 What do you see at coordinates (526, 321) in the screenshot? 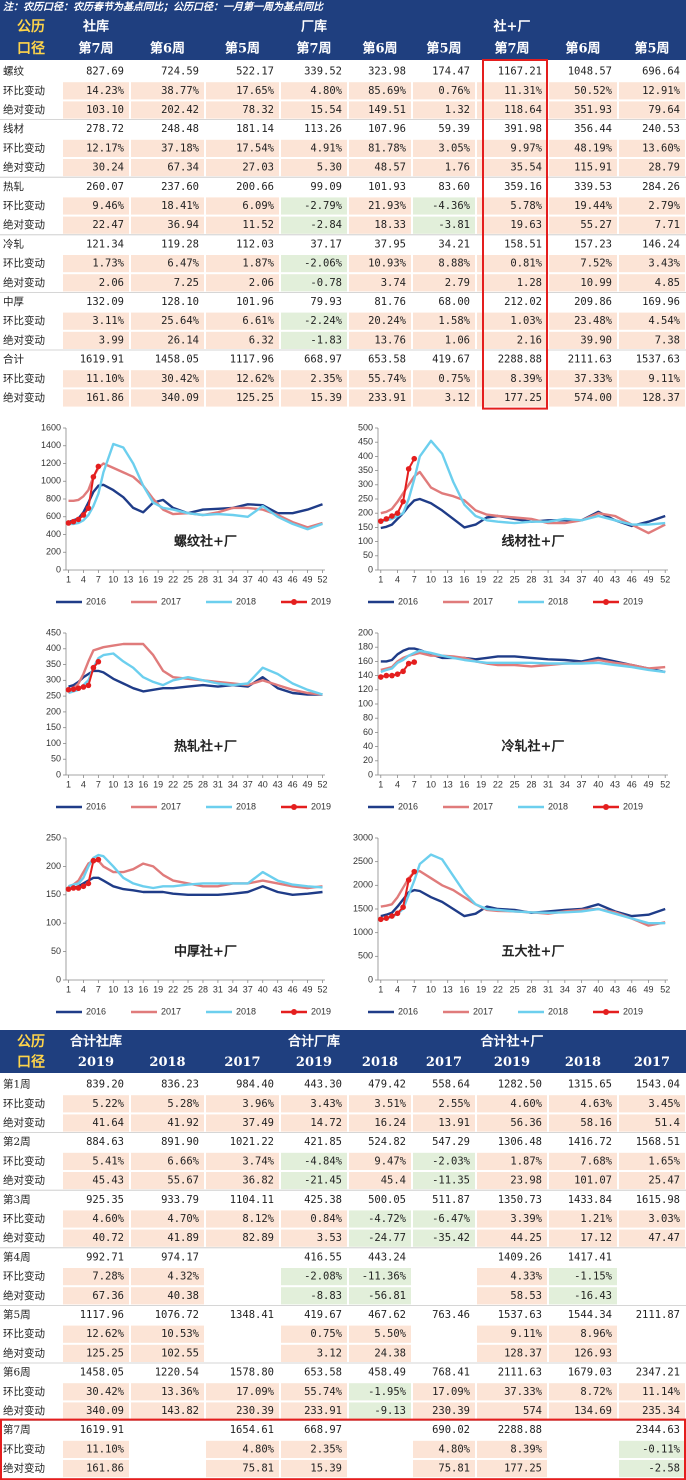
I see `cell-value: 1.03%` at bounding box center [526, 321].